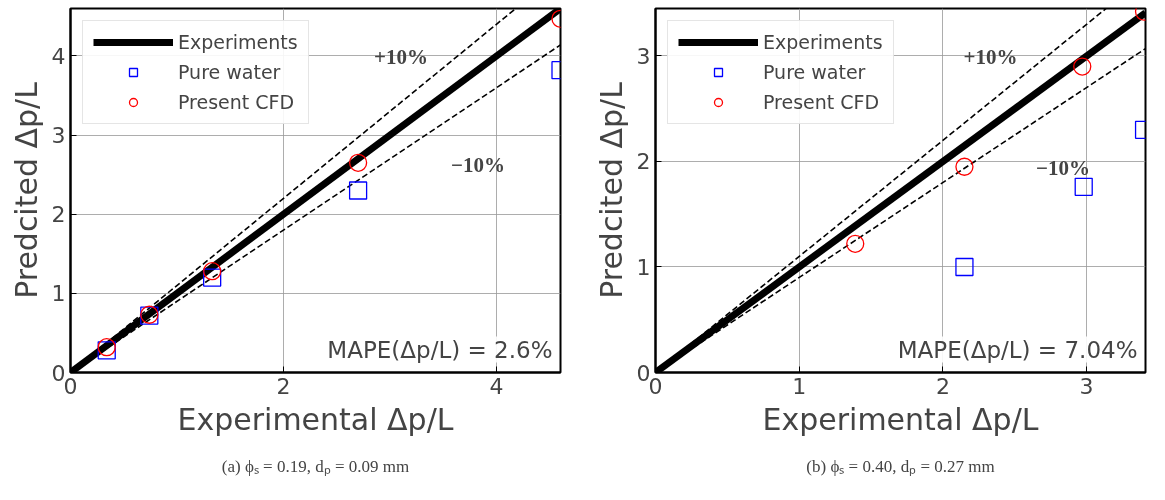 The height and width of the screenshot is (500, 1165). Describe the element at coordinates (58, 56) in the screenshot. I see `y-tick-label: 4` at that location.